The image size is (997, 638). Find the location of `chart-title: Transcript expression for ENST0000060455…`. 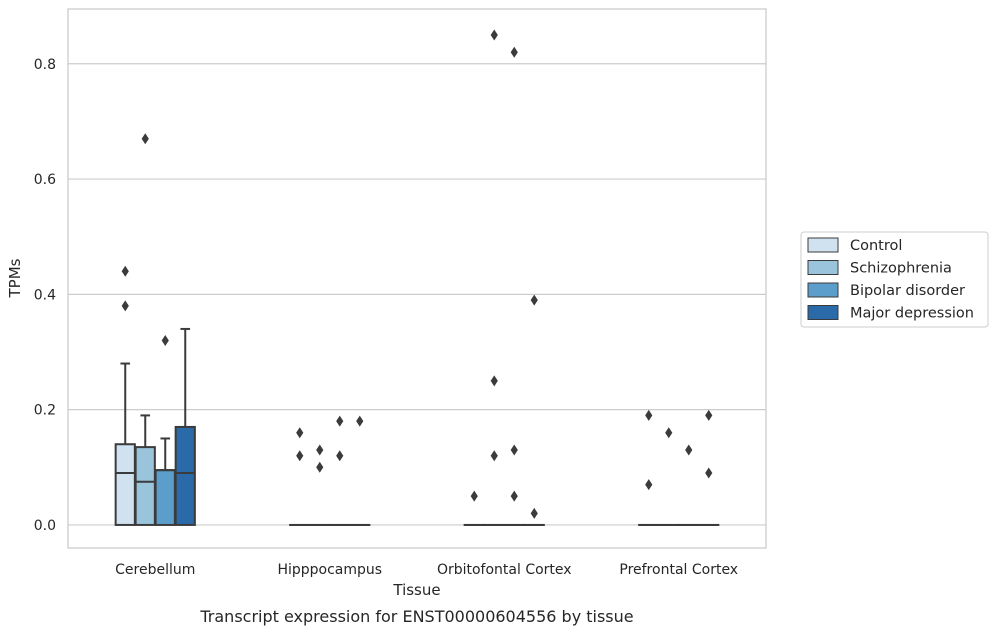

chart-title: Transcript expression for ENST0000060455… is located at coordinates (416, 616).